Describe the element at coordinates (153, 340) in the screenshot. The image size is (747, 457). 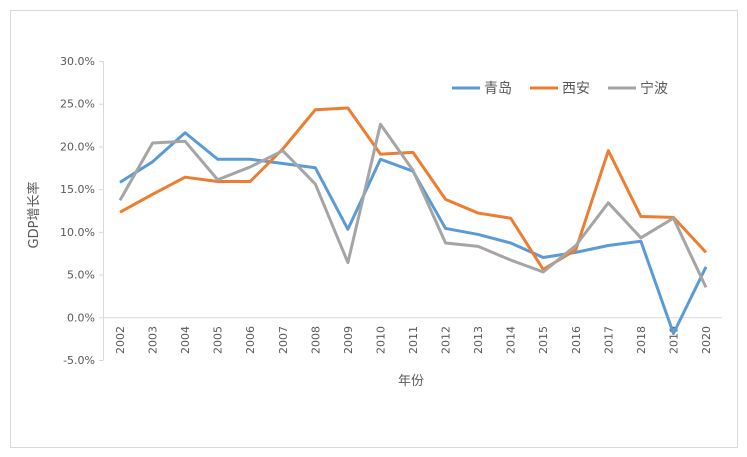
I see `x-tick-label: 2003` at that location.